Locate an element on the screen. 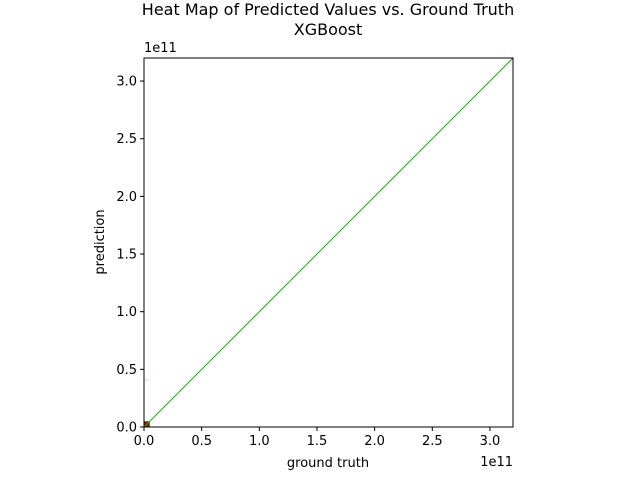 The width and height of the screenshot is (640, 480). x-tick-label: 2.5 is located at coordinates (432, 441).